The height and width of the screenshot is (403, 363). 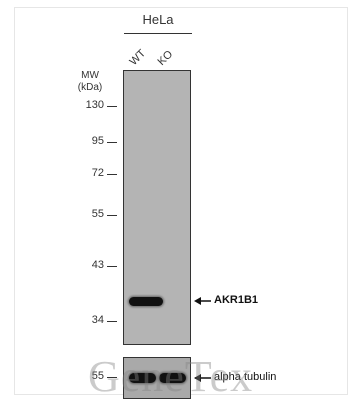 I want to click on cell-line-label: HeLa, so click(x=158, y=19).